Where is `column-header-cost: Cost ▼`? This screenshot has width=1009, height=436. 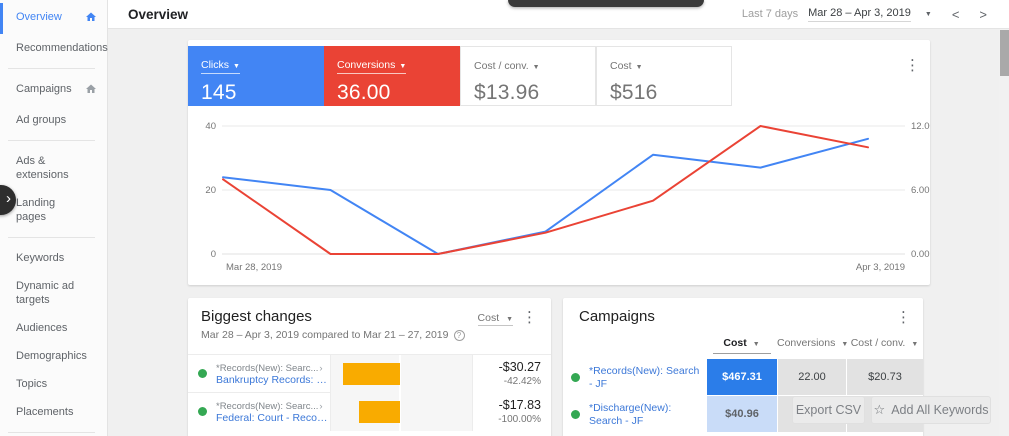 column-header-cost: Cost ▼ is located at coordinates (741, 348).